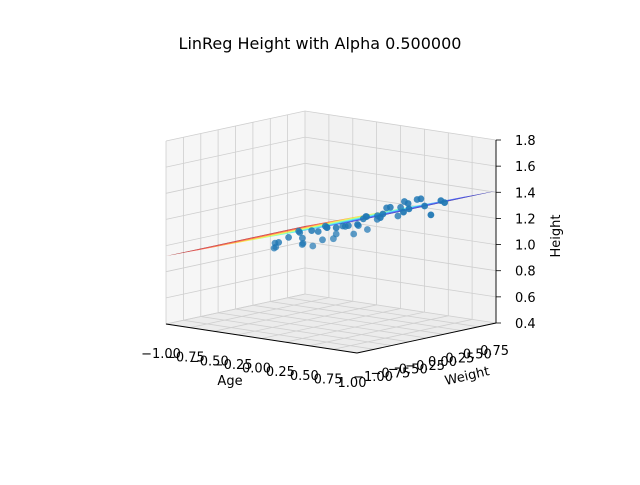 The height and width of the screenshot is (485, 640). Describe the element at coordinates (185, 358) in the screenshot. I see `x-tick-label: −0.75` at that location.